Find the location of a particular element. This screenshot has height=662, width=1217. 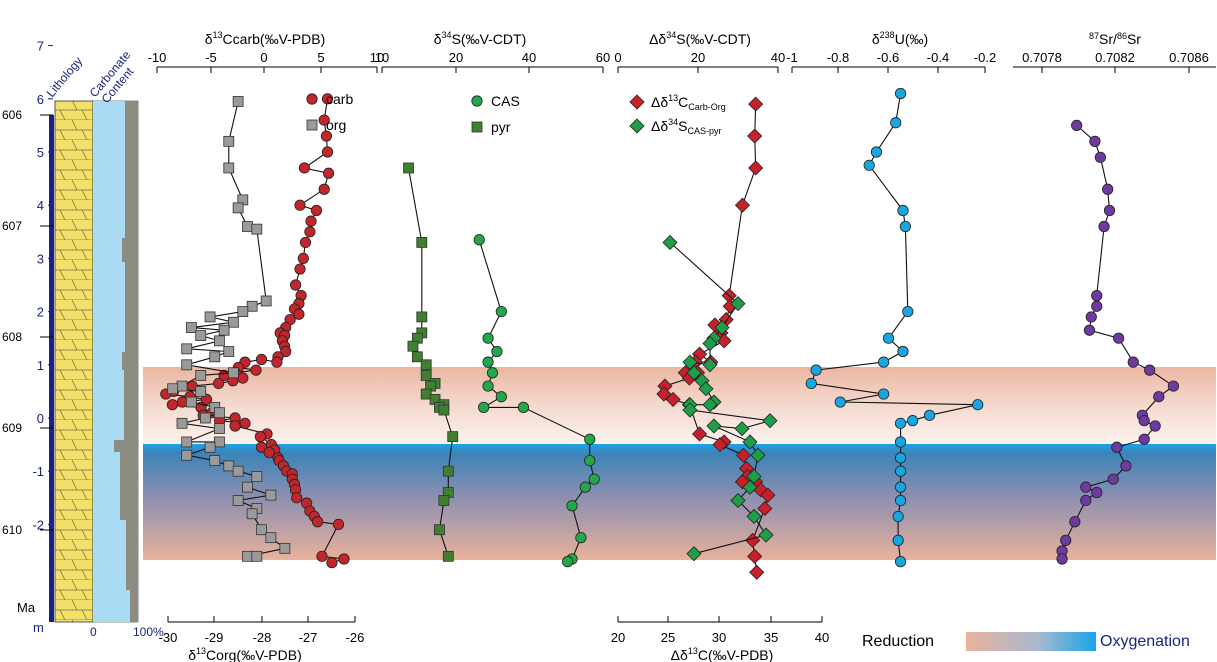

sulfur-top-tick-label: 20 is located at coordinates (456, 57).